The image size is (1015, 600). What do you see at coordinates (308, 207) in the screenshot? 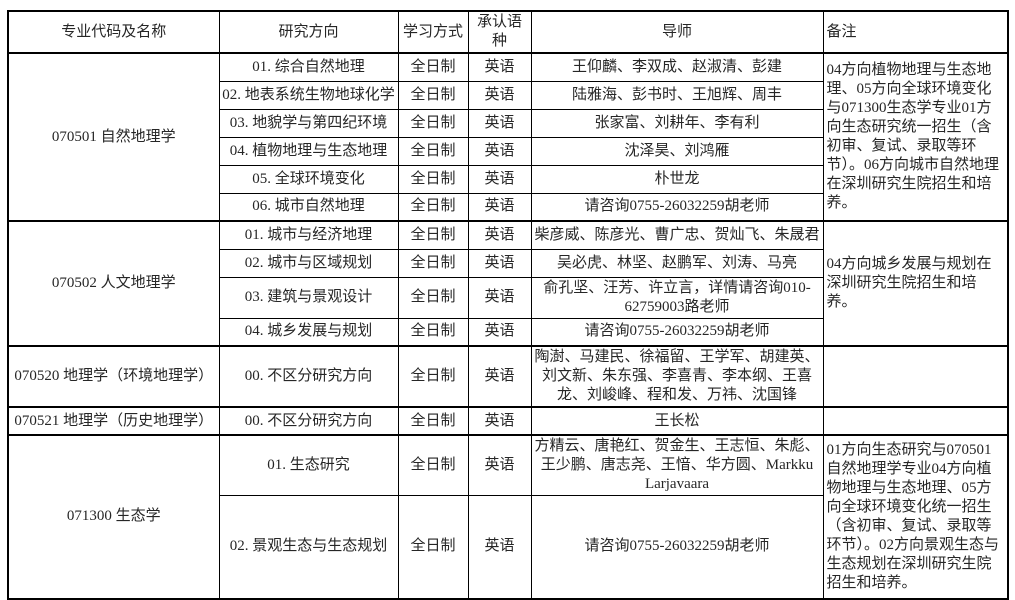
I see `direction-cell: 06. 城市自然地理` at bounding box center [308, 207].